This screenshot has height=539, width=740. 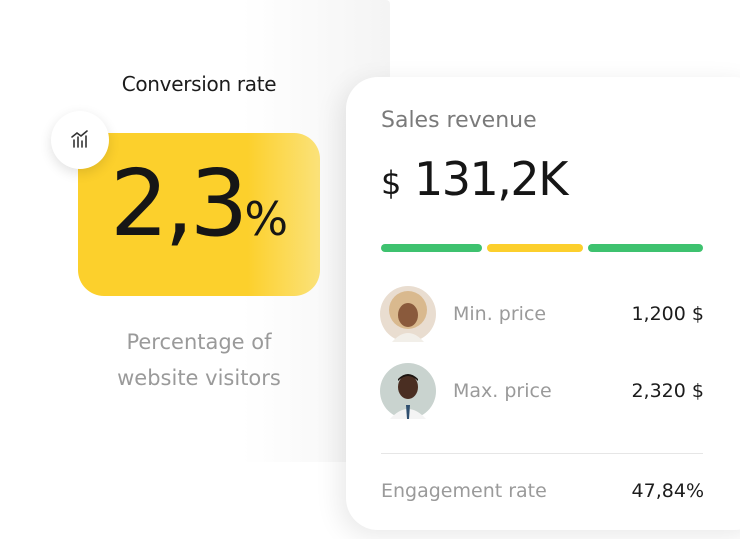 What do you see at coordinates (542, 453) in the screenshot?
I see `divider` at bounding box center [542, 453].